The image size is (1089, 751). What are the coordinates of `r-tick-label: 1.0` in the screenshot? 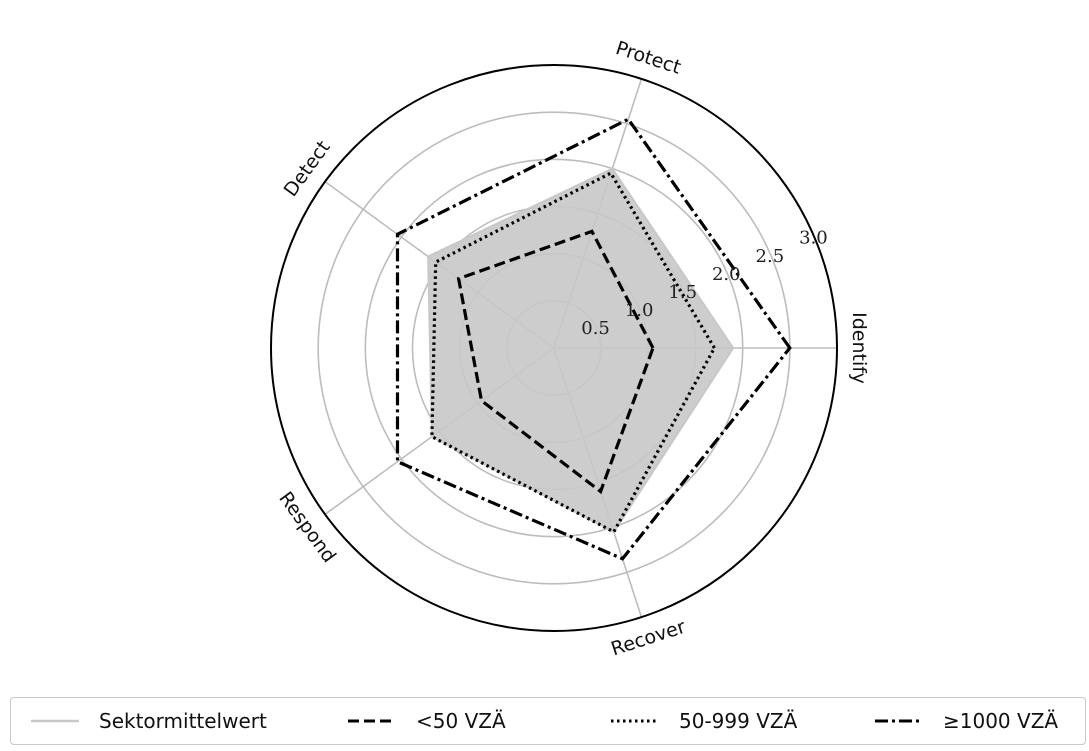 It's located at (639, 310).